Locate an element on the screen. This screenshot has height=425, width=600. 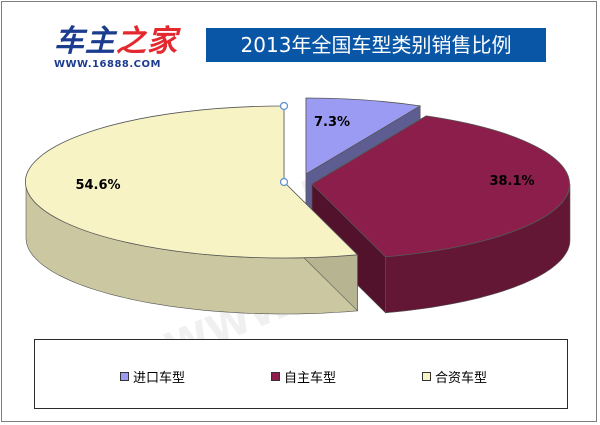
chart-title: 2013年全国车型类别销售比例 is located at coordinates (376, 45).